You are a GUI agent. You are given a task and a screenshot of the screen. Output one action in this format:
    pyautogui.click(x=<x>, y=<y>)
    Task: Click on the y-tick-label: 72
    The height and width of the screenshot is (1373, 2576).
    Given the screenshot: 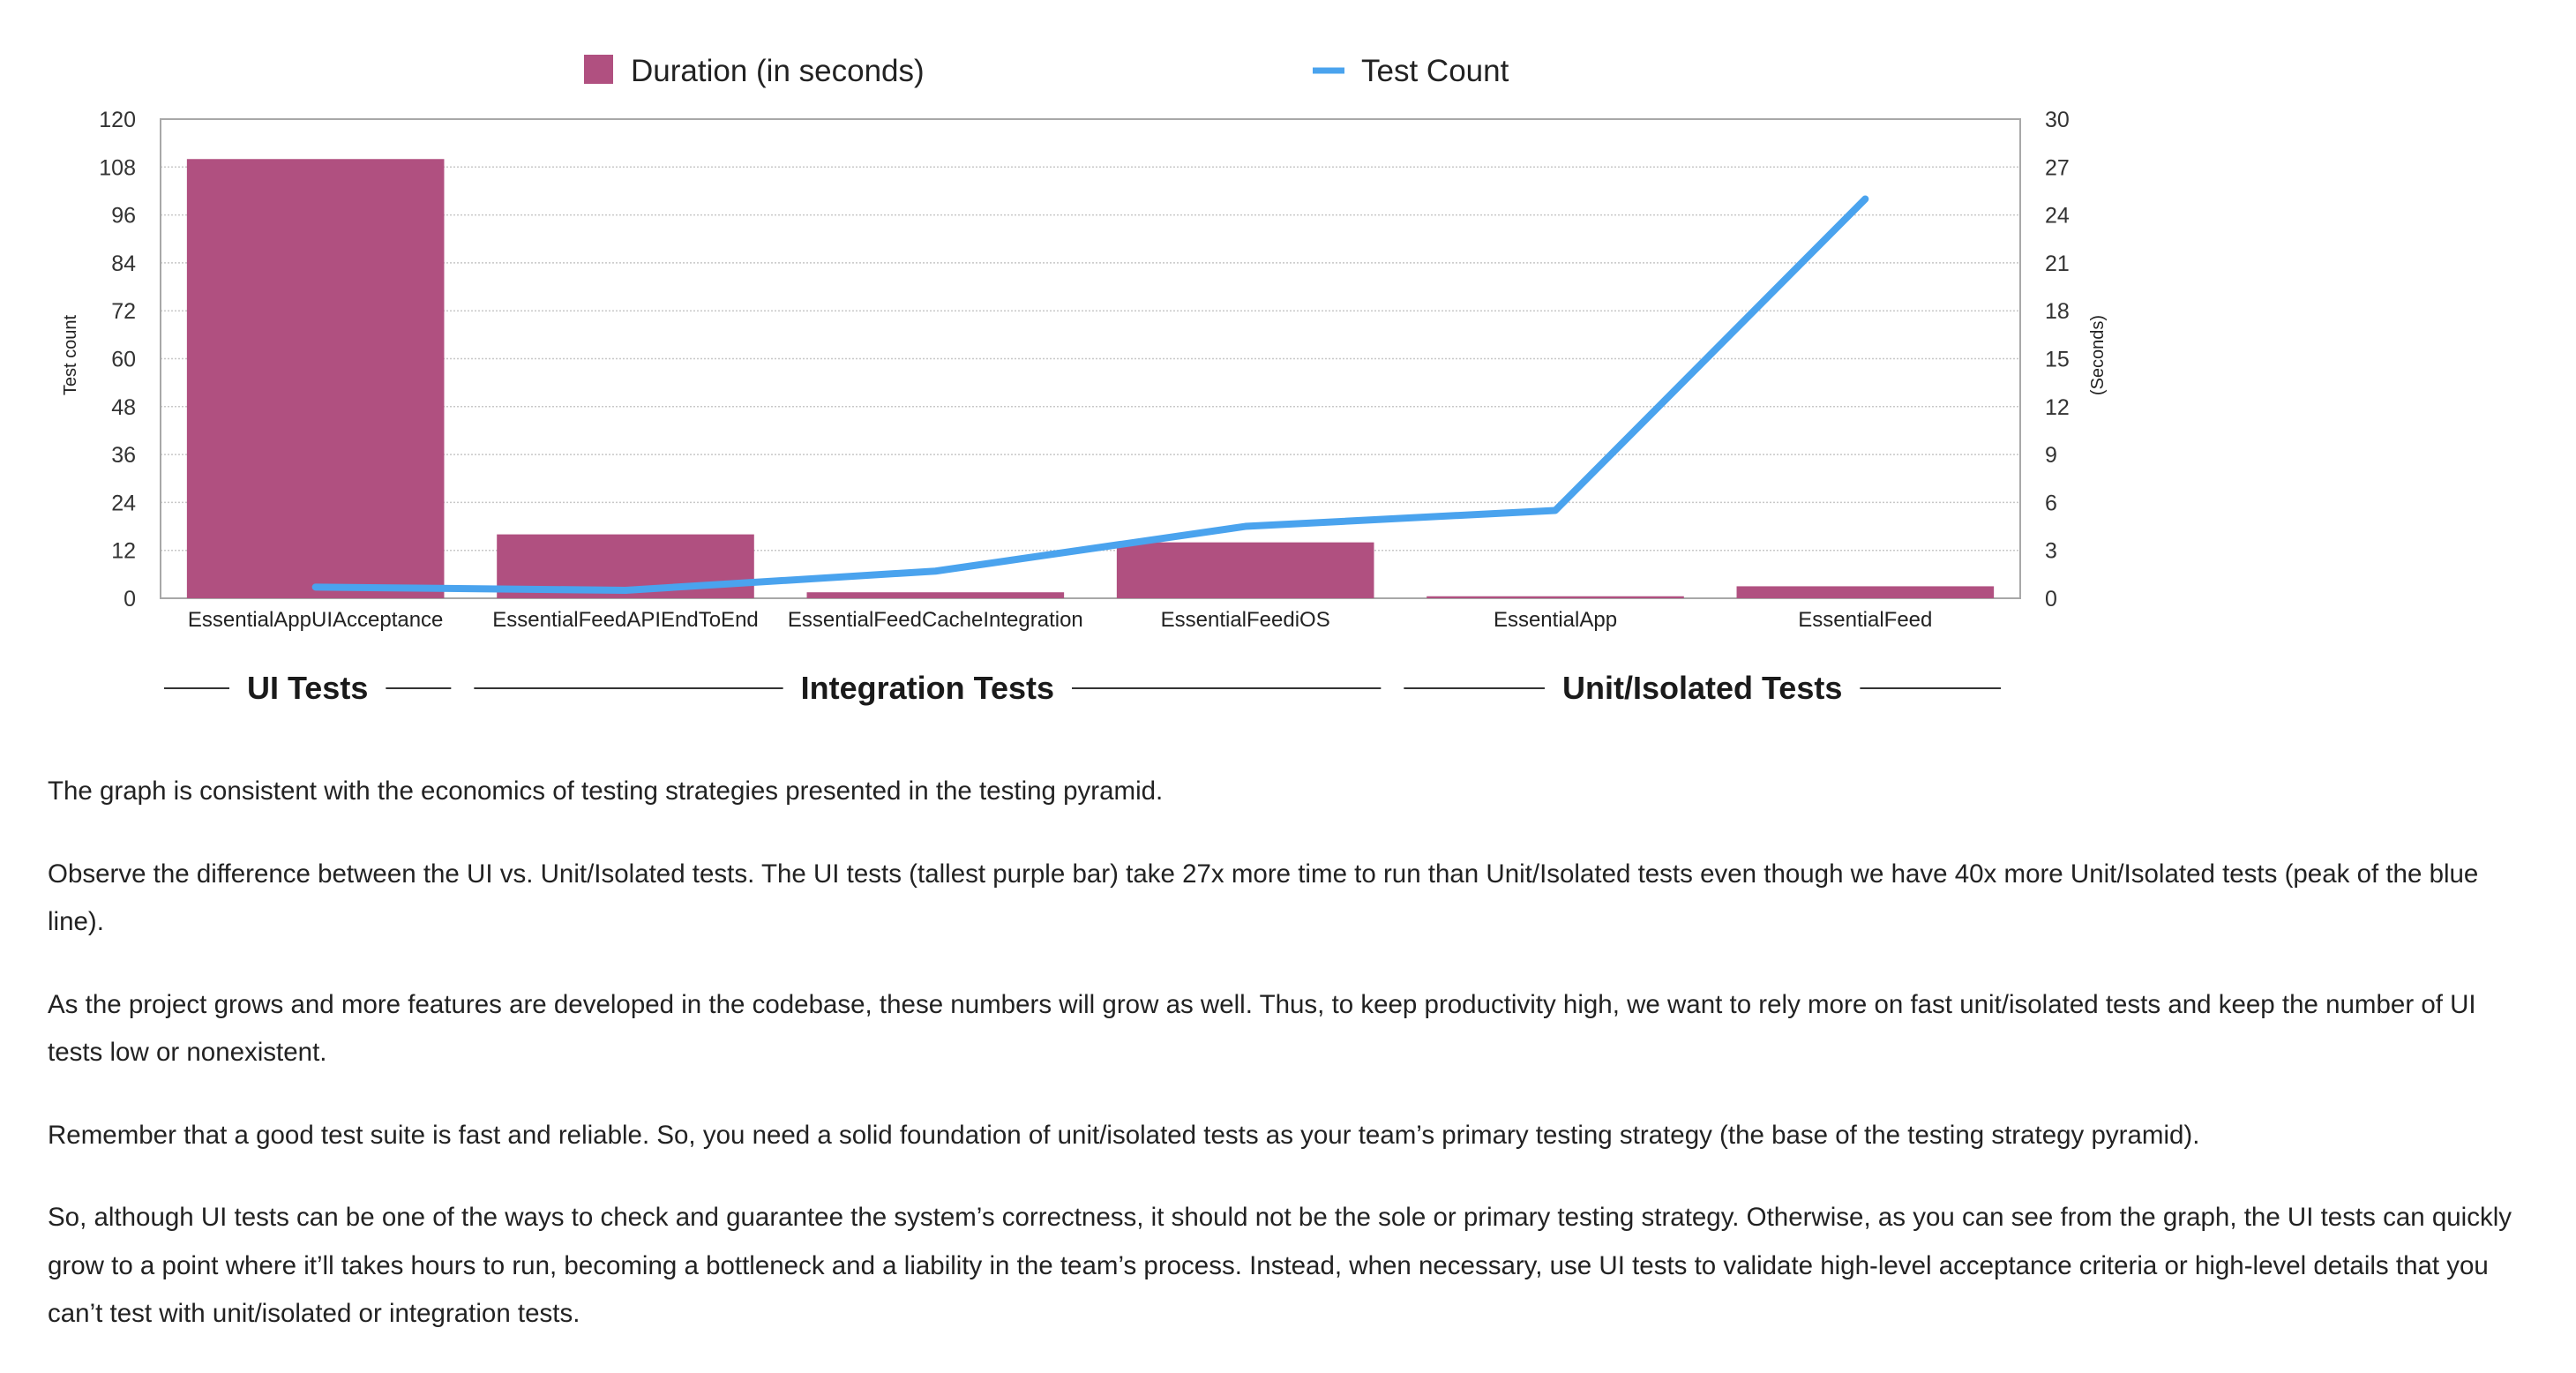 What is the action you would take?
    pyautogui.click(x=124, y=312)
    